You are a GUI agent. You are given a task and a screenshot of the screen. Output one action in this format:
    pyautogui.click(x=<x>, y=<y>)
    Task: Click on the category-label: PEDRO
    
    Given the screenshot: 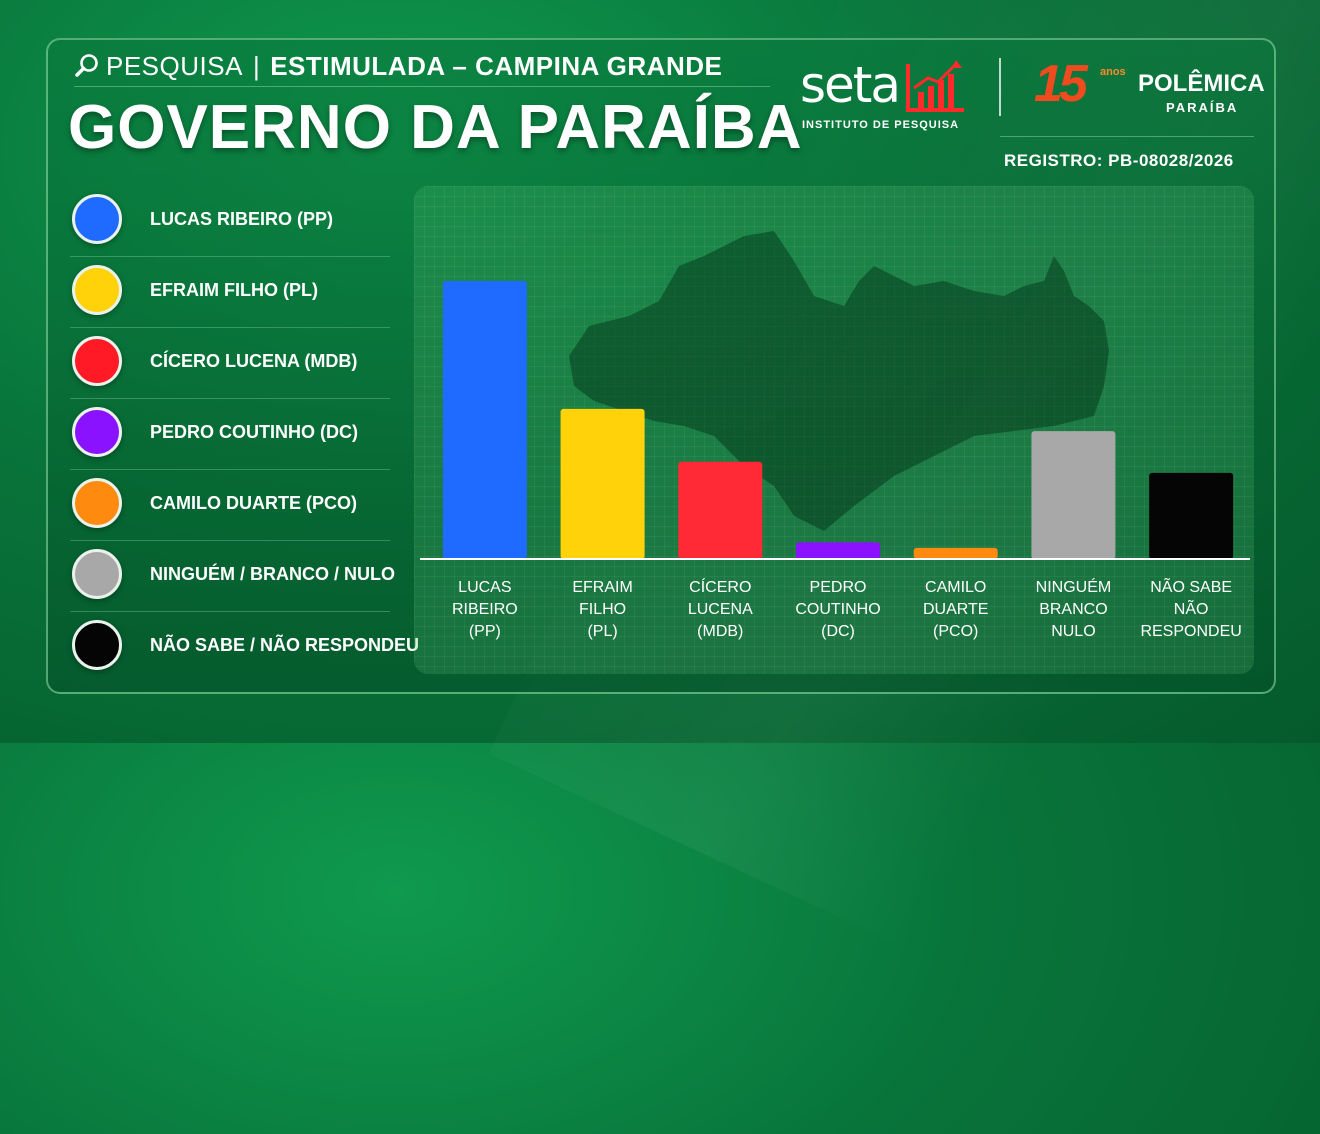 What is the action you would take?
    pyautogui.click(x=838, y=587)
    